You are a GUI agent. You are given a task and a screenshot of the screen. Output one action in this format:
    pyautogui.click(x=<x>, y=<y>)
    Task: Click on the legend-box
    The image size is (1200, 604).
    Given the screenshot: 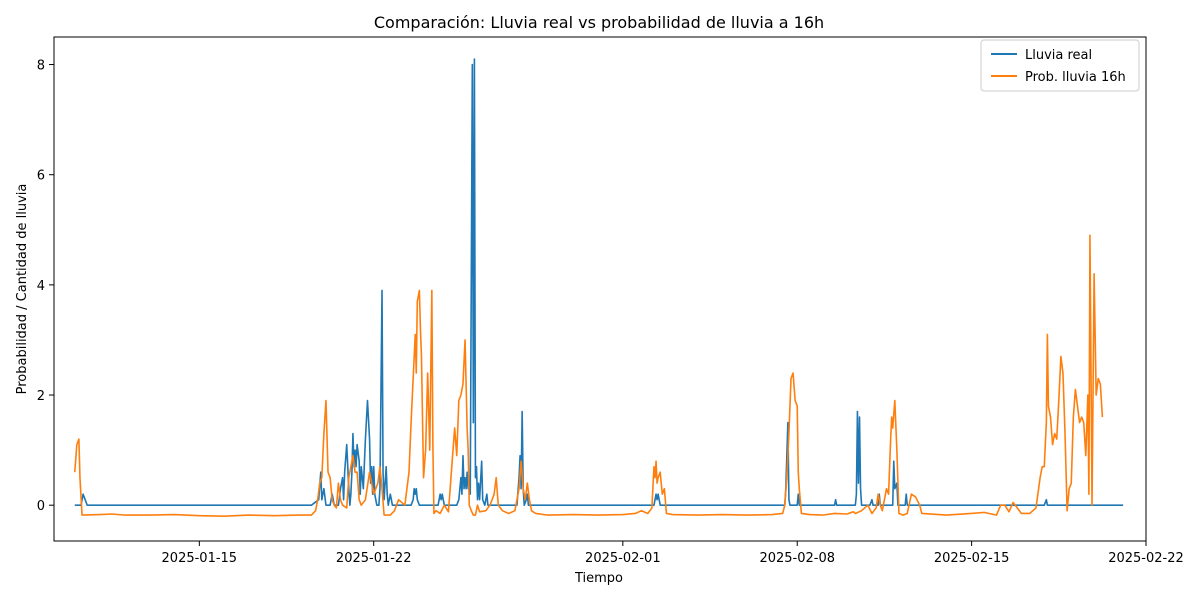 What is the action you would take?
    pyautogui.click(x=1060, y=65)
    